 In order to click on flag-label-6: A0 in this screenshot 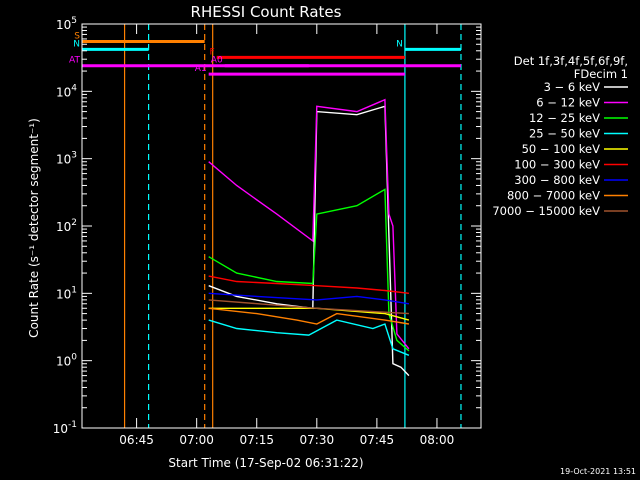, I will do `click(217, 61)`.